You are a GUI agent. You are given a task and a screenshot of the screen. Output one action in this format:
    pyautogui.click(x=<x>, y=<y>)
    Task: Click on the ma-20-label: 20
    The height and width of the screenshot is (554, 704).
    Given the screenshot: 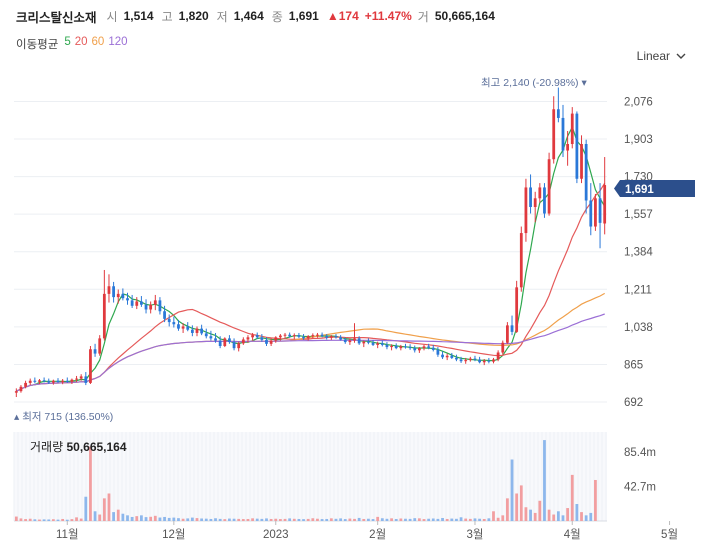 What is the action you would take?
    pyautogui.click(x=81, y=42)
    